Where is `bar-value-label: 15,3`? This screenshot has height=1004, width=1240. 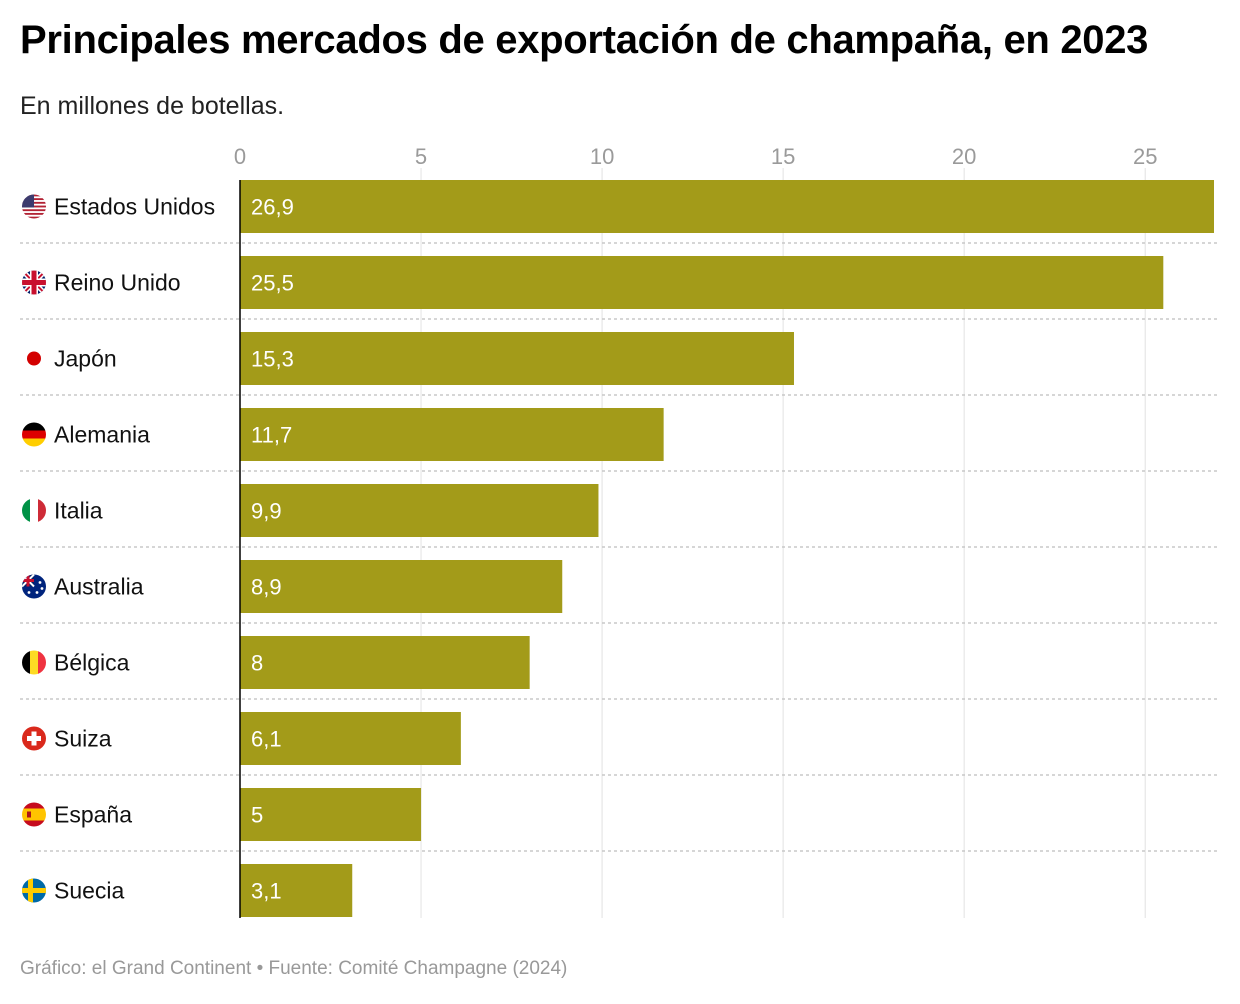 bar-value-label: 15,3 is located at coordinates (272, 359).